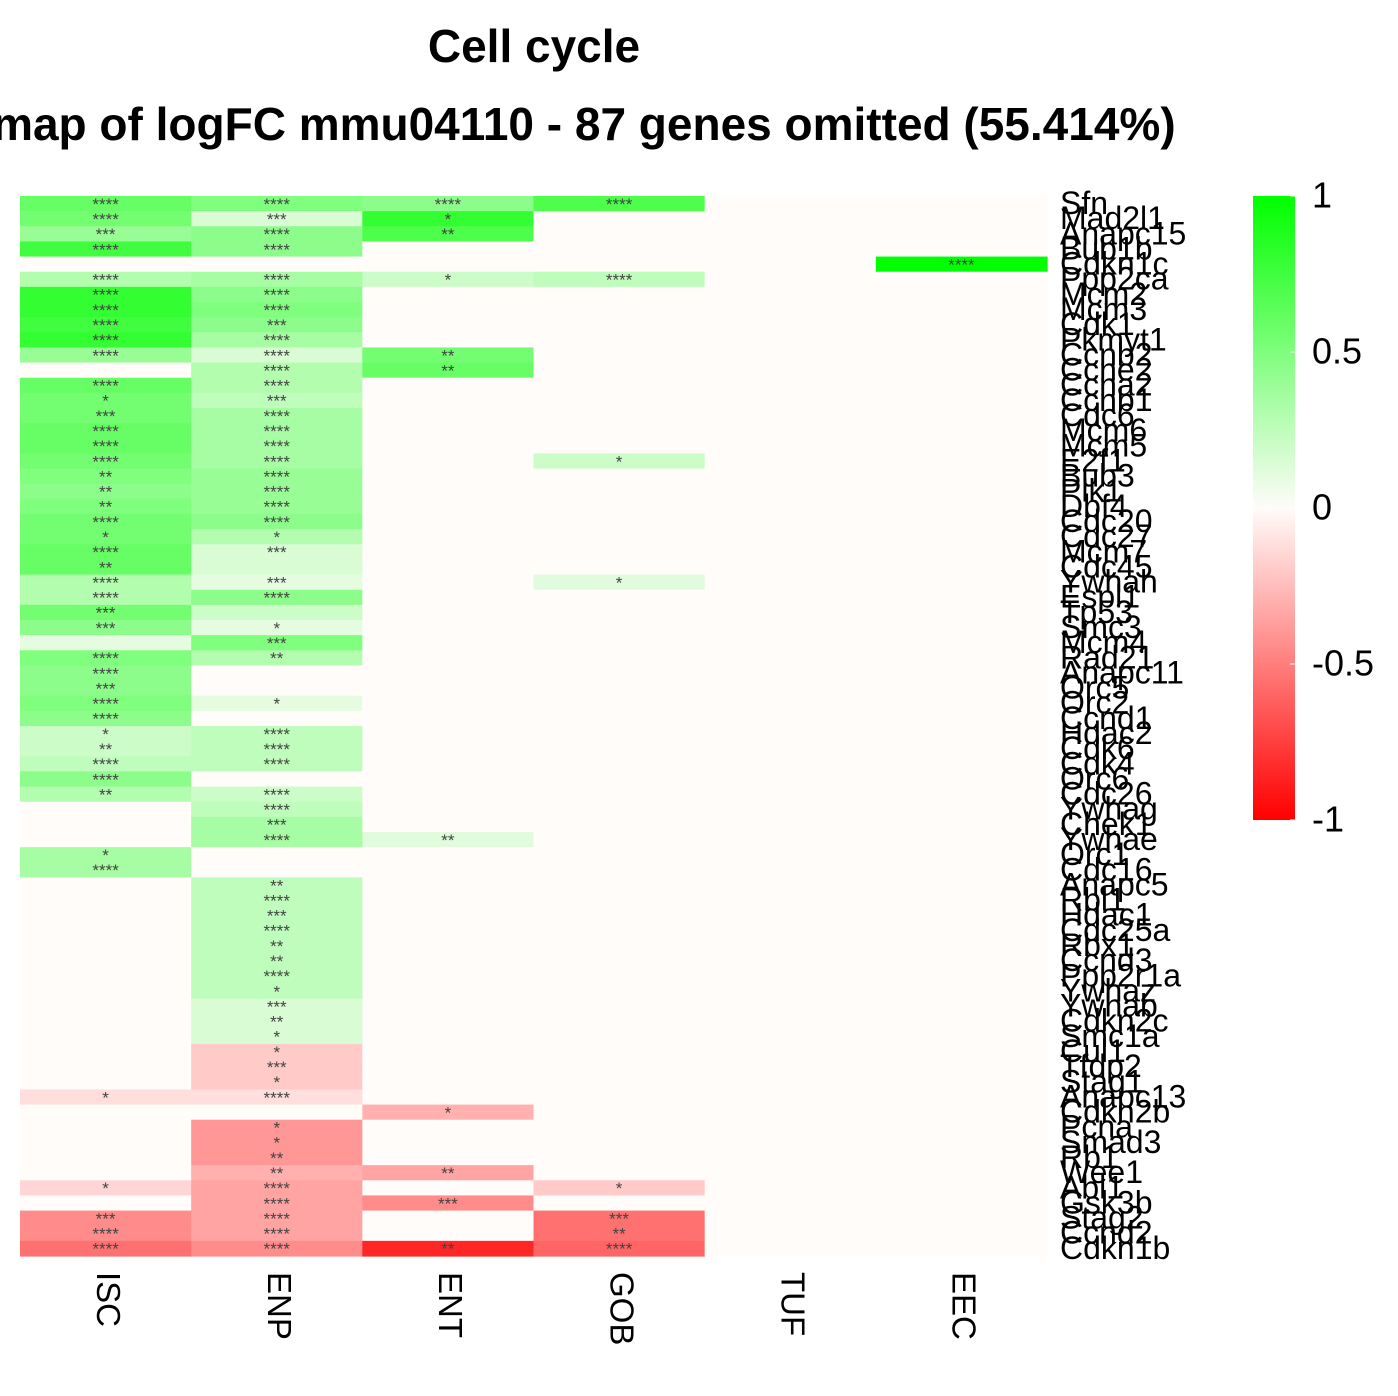 This screenshot has width=1398, height=1396. I want to click on row-label: Orc2, so click(1094, 703).